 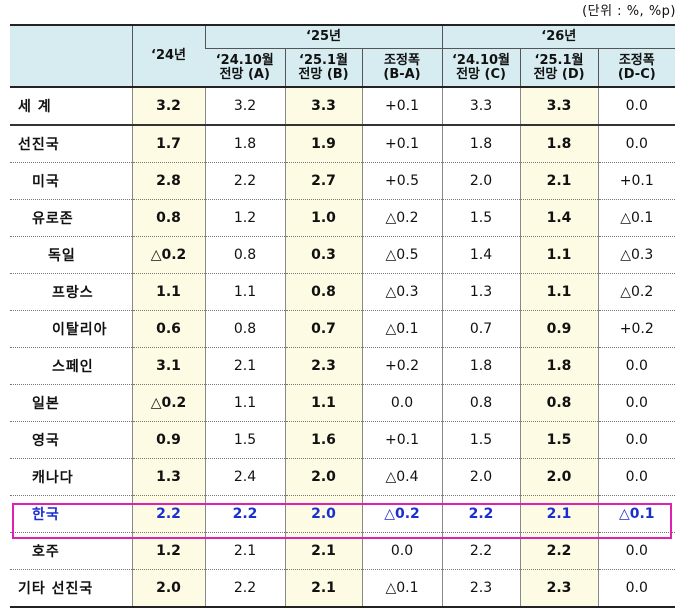 I want to click on header-region, so click(x=71, y=56).